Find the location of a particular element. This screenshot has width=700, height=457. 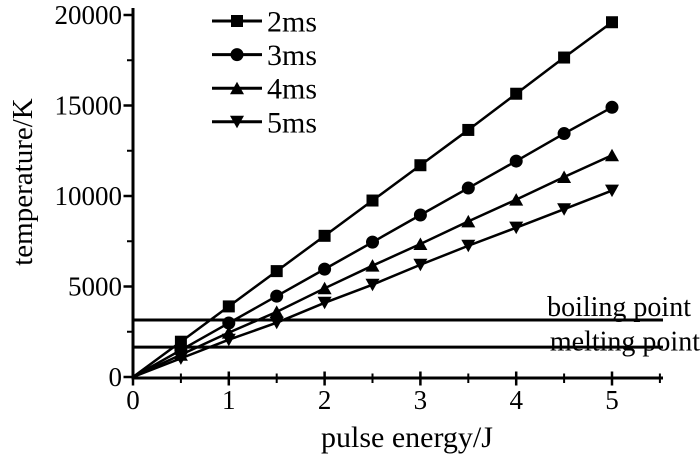

melting-point-label: melting point is located at coordinates (625, 342).